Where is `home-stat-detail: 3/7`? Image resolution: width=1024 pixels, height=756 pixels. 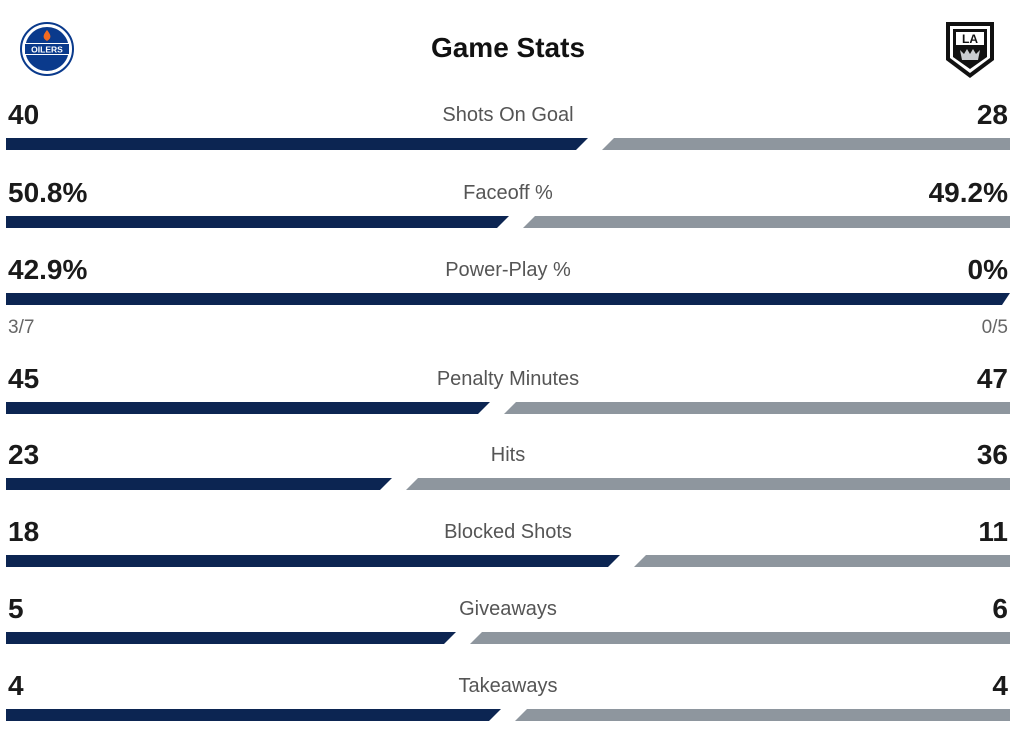 home-stat-detail: 3/7 is located at coordinates (21, 327).